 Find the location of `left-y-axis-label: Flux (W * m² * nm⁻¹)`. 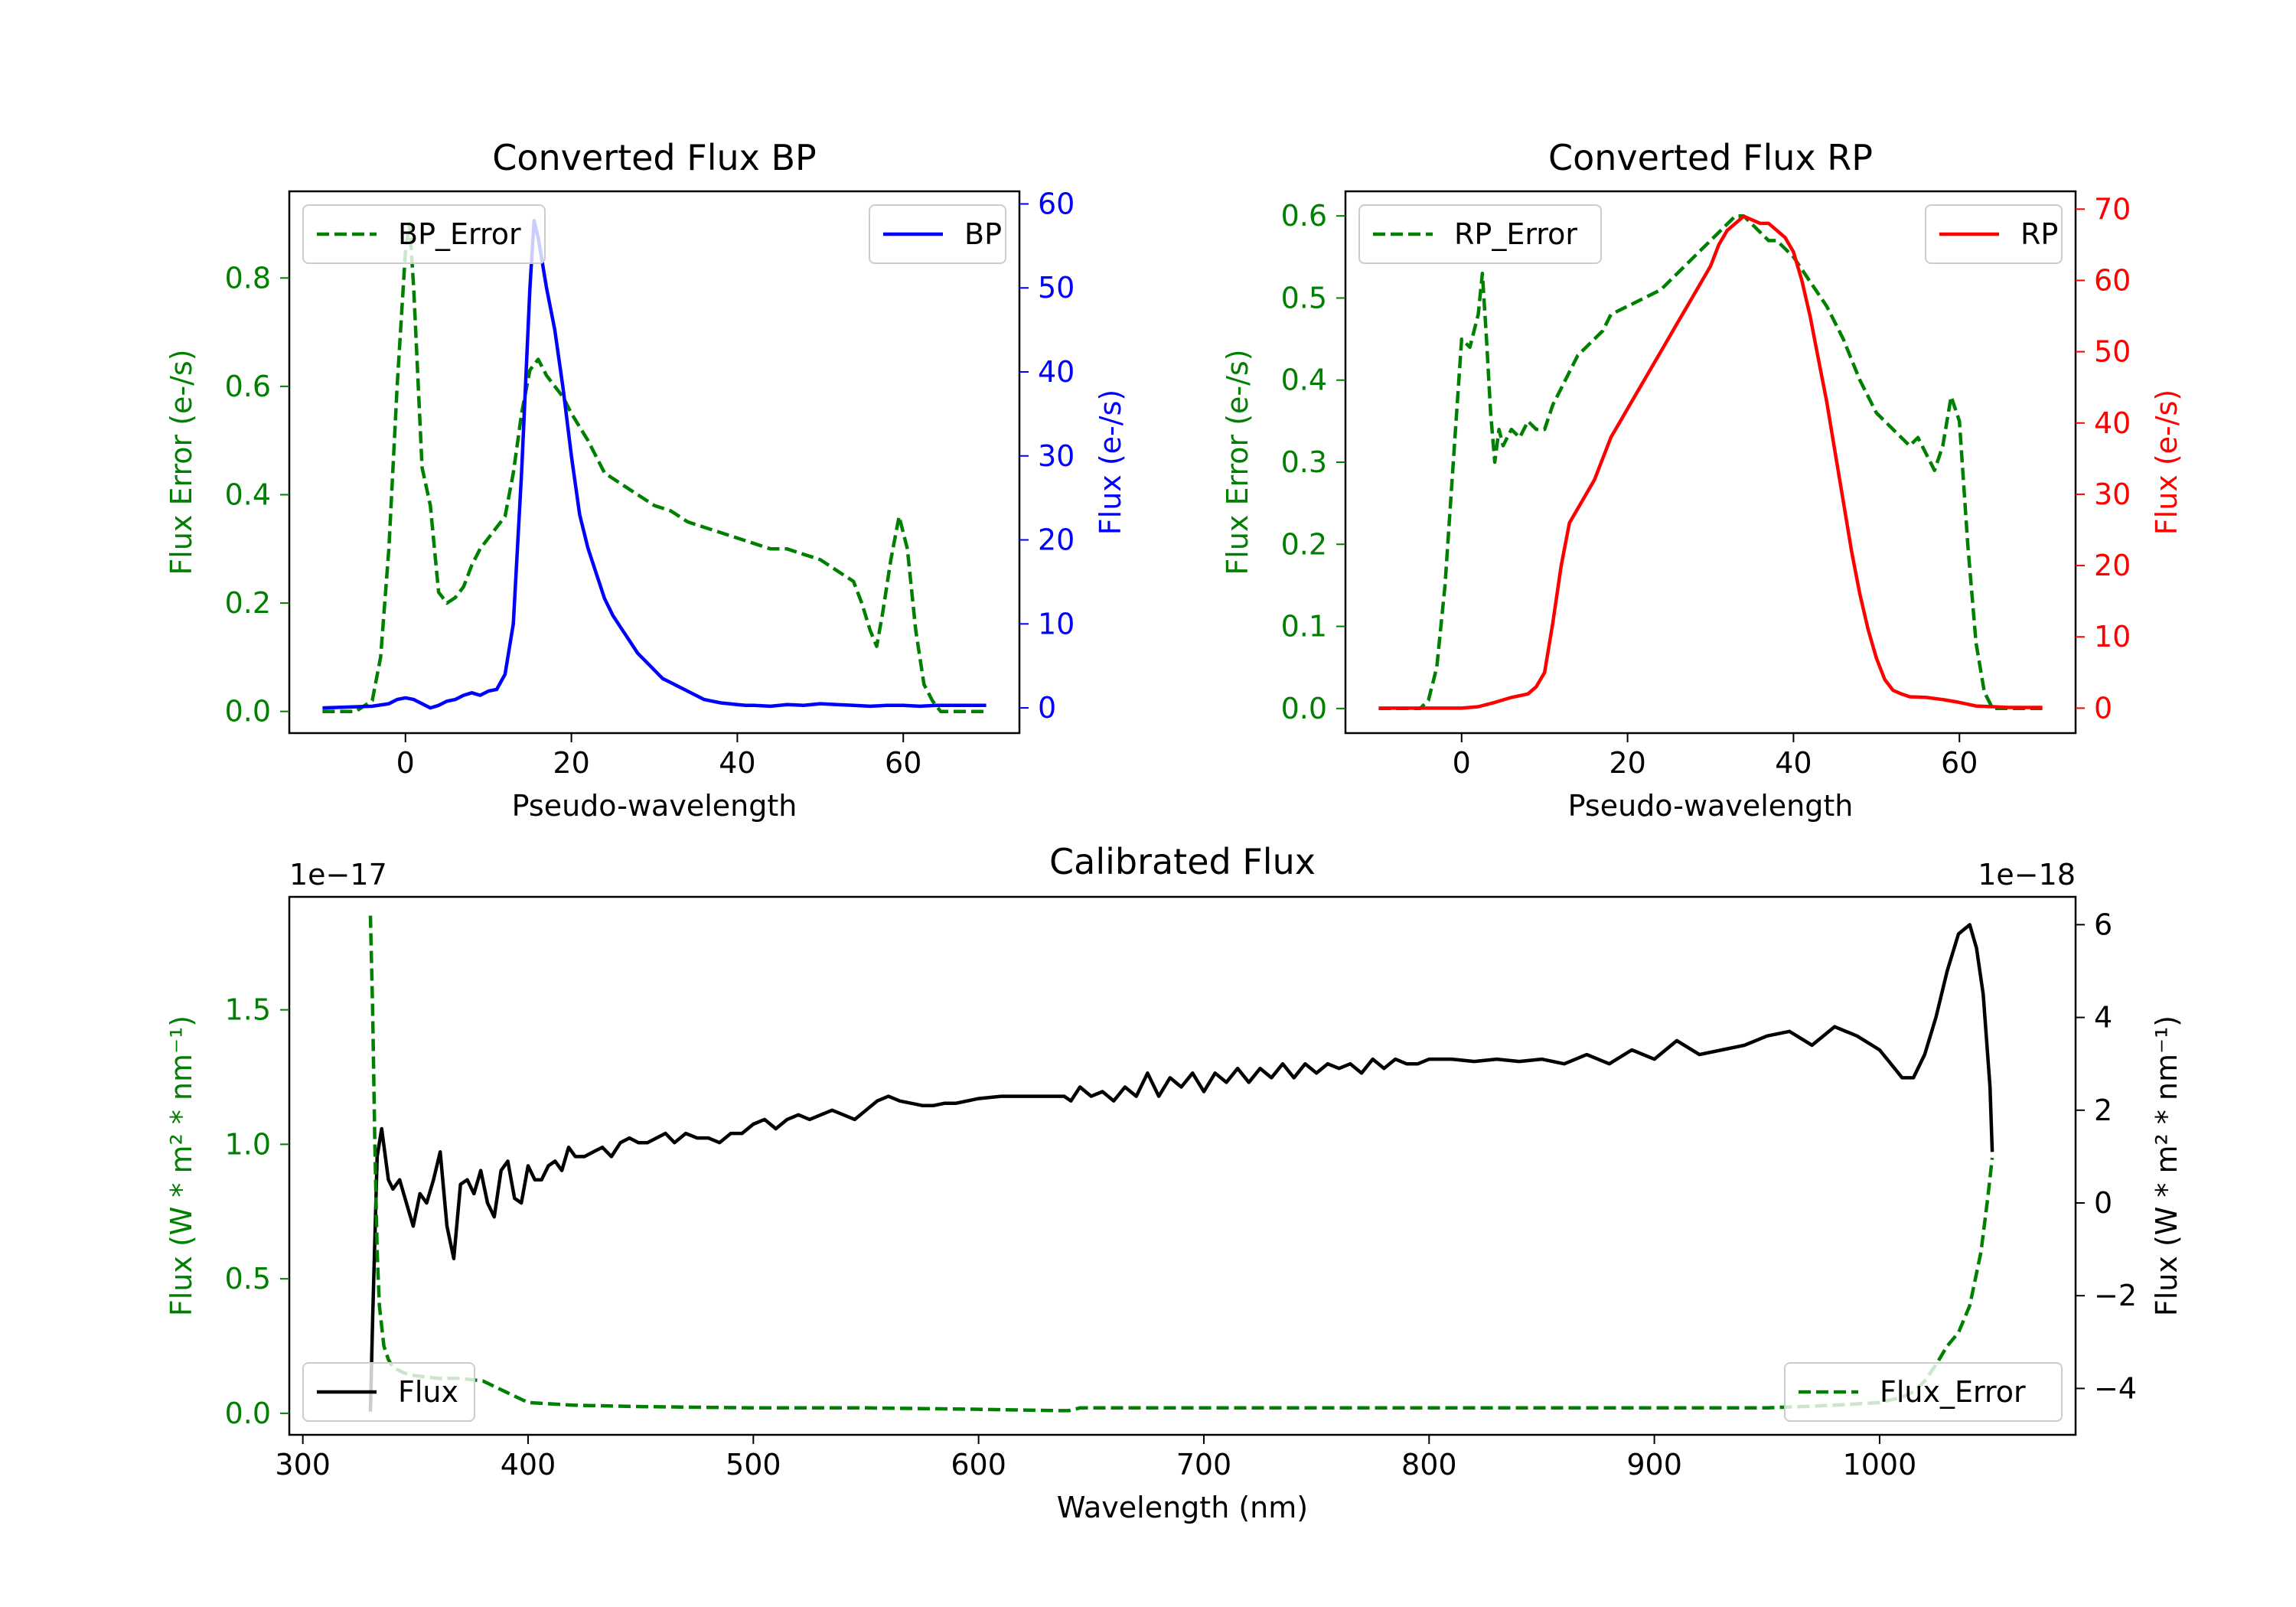

left-y-axis-label: Flux (W * m² * nm⁻¹) is located at coordinates (181, 1165).